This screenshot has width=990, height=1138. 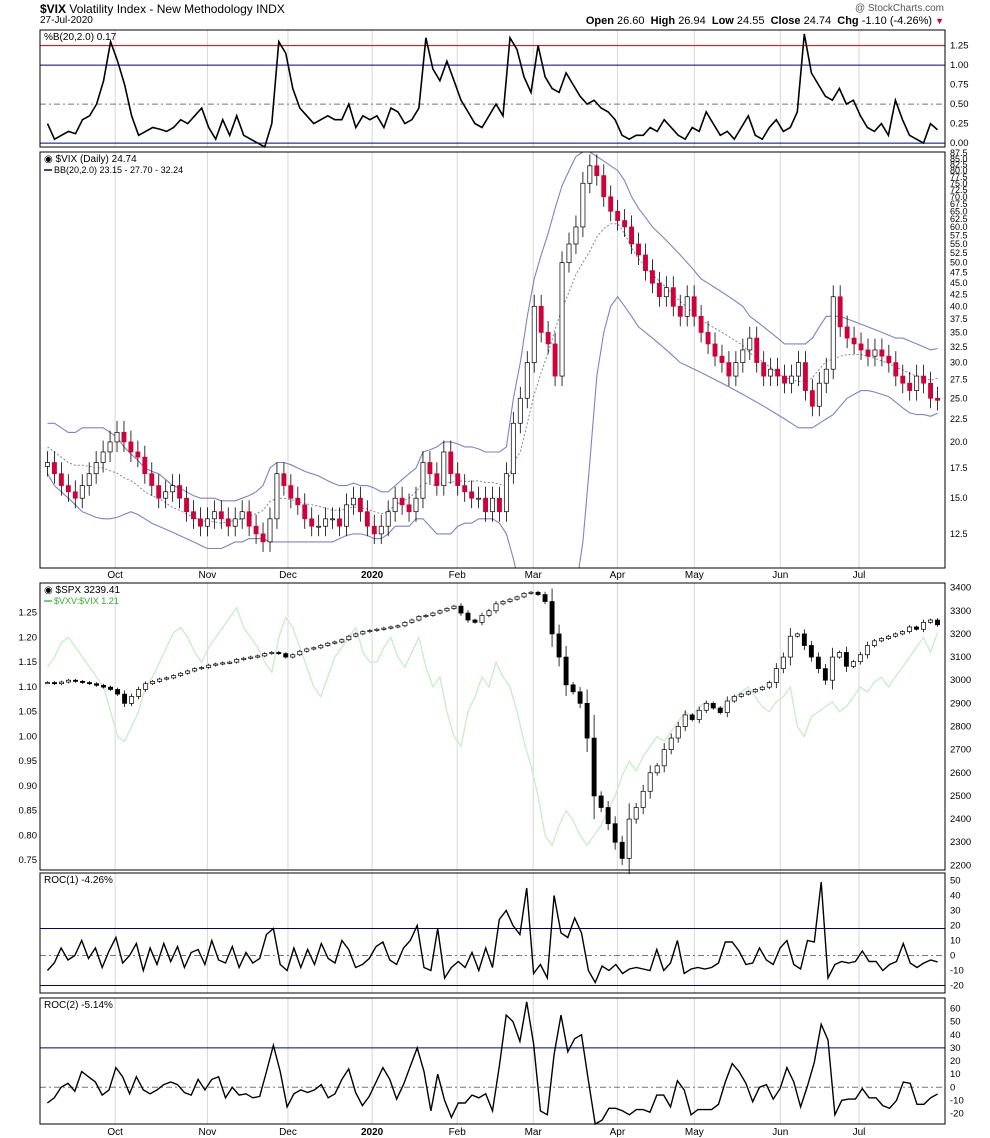 I want to click on axis-tick-label-left: 1.15, so click(x=28, y=662).